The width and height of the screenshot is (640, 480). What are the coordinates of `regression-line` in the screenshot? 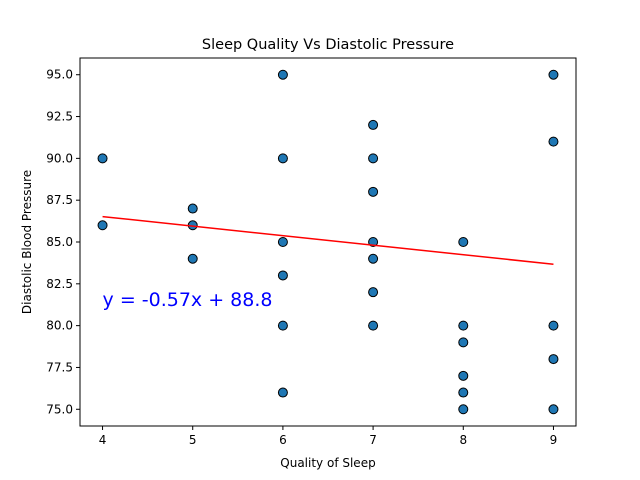 It's located at (328, 240).